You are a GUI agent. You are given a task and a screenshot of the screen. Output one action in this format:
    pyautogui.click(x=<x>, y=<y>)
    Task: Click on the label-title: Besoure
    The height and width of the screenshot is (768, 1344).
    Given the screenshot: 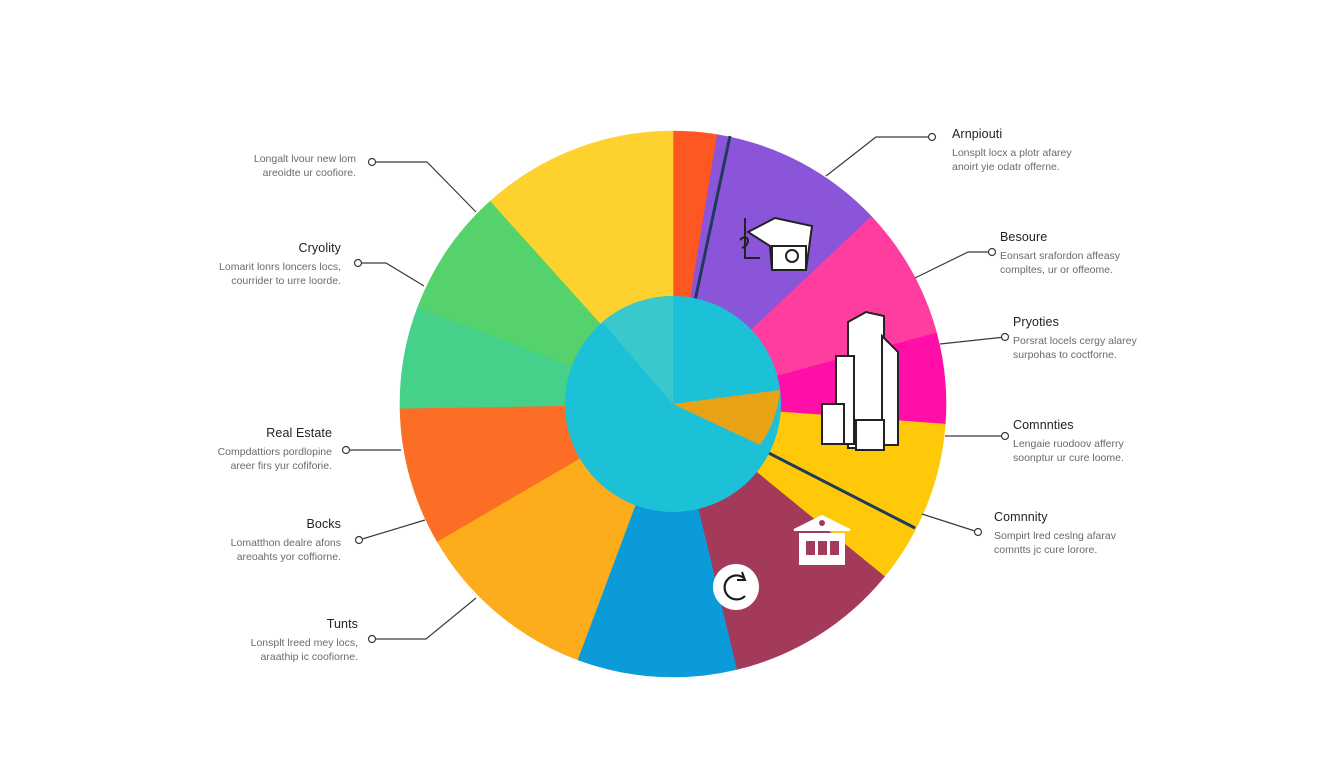 What is the action you would take?
    pyautogui.click(x=1024, y=237)
    